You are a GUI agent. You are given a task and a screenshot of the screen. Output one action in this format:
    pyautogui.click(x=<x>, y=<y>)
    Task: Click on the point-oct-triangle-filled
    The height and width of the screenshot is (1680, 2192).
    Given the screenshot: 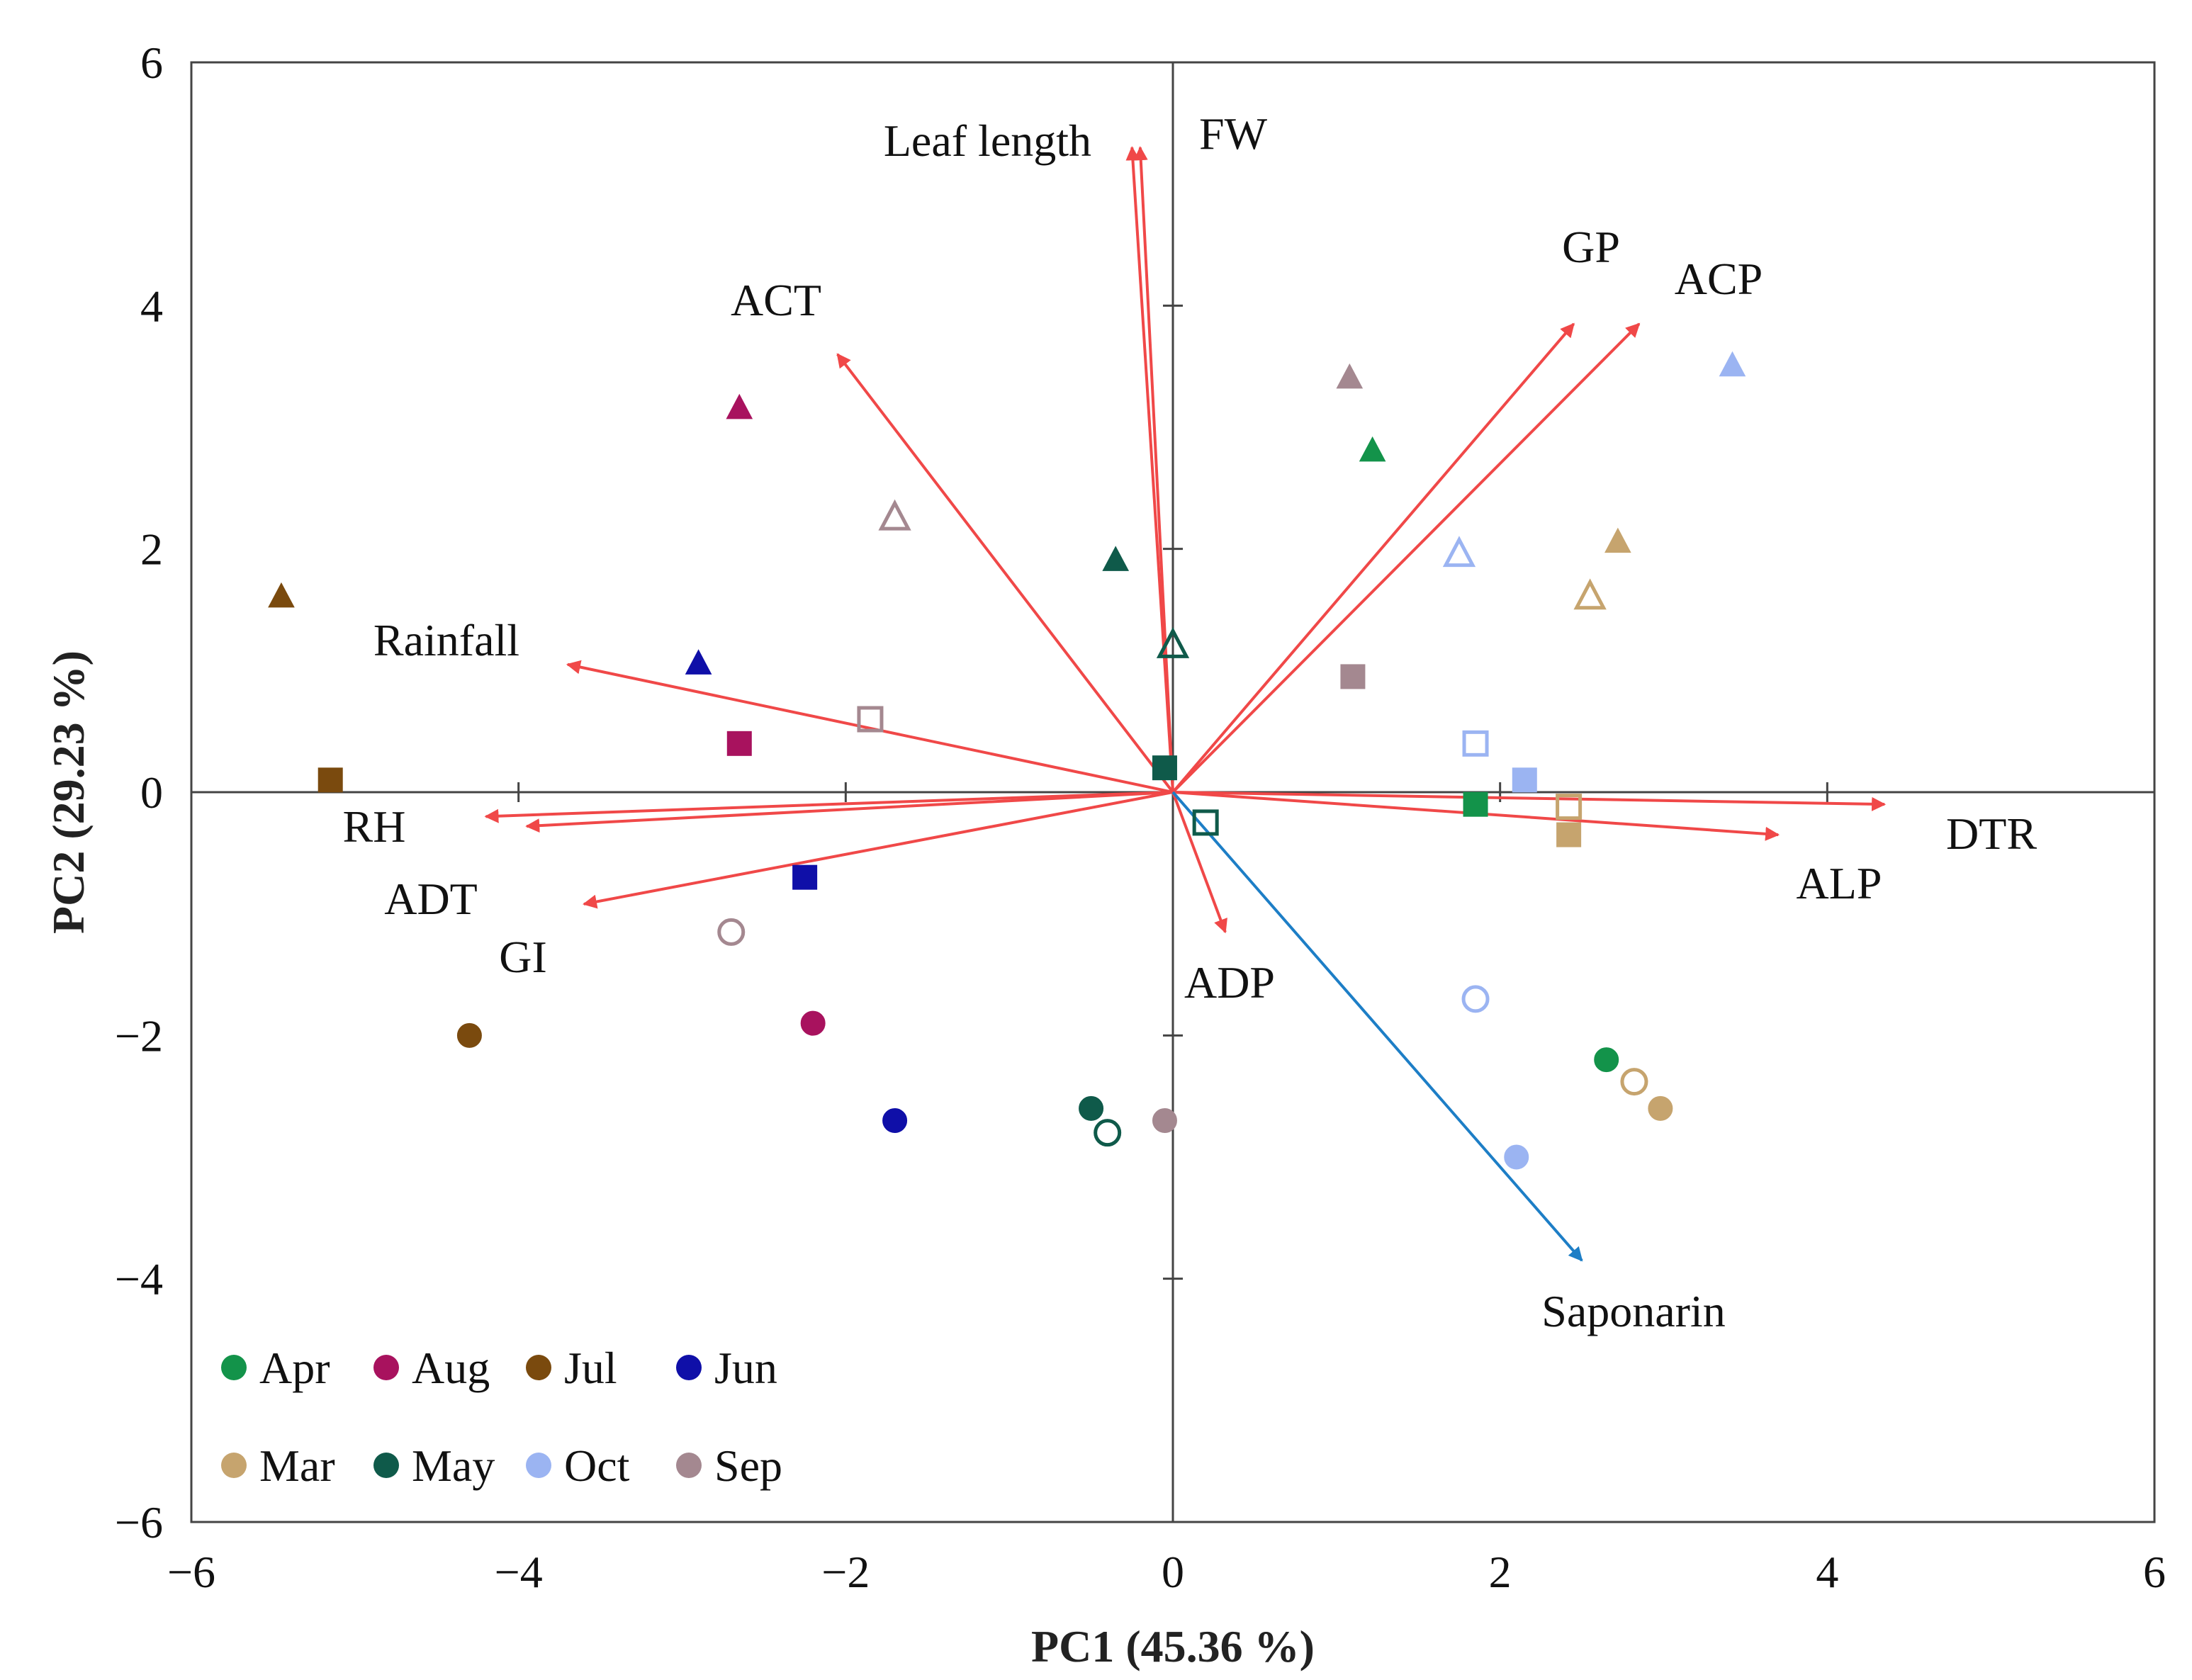 What is the action you would take?
    pyautogui.click(x=1732, y=364)
    